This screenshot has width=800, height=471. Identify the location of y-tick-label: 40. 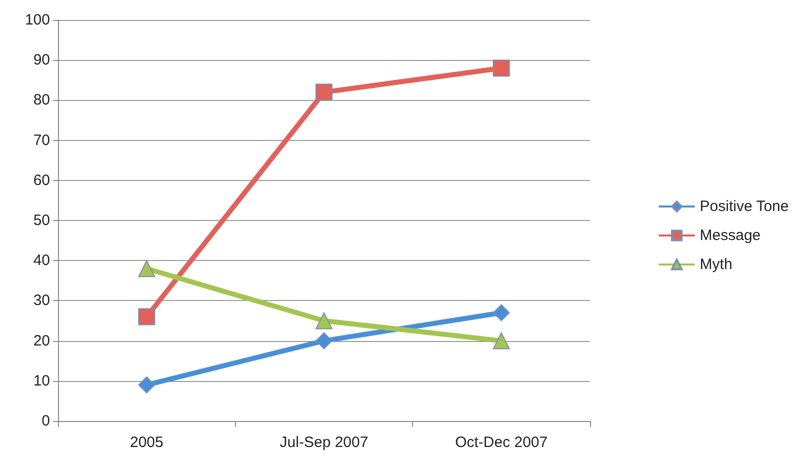
(41, 261).